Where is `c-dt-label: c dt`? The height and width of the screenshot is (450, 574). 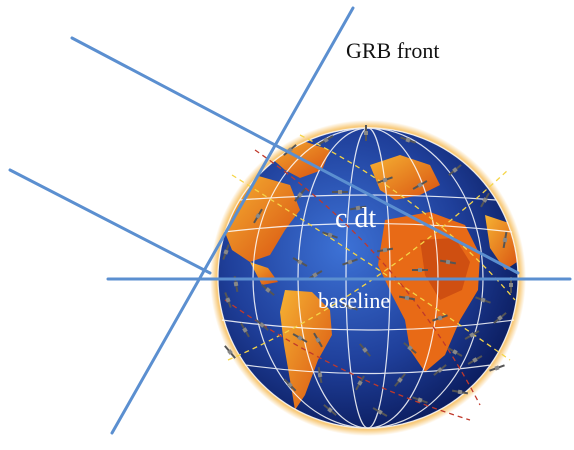
c-dt-label: c dt is located at coordinates (356, 218).